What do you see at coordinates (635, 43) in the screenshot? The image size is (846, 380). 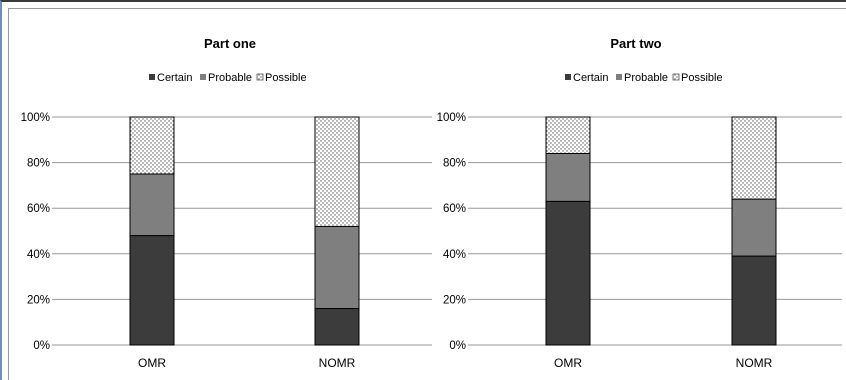 I see `chart-two-title: Part two` at bounding box center [635, 43].